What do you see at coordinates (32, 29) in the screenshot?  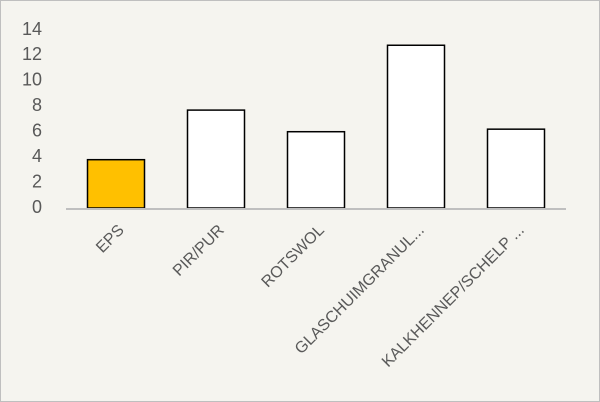 I see `y-tick-label: 14` at bounding box center [32, 29].